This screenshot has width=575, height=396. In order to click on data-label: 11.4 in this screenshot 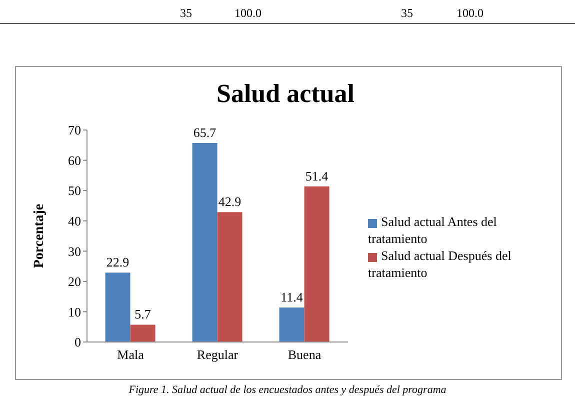, I will do `click(292, 296)`.